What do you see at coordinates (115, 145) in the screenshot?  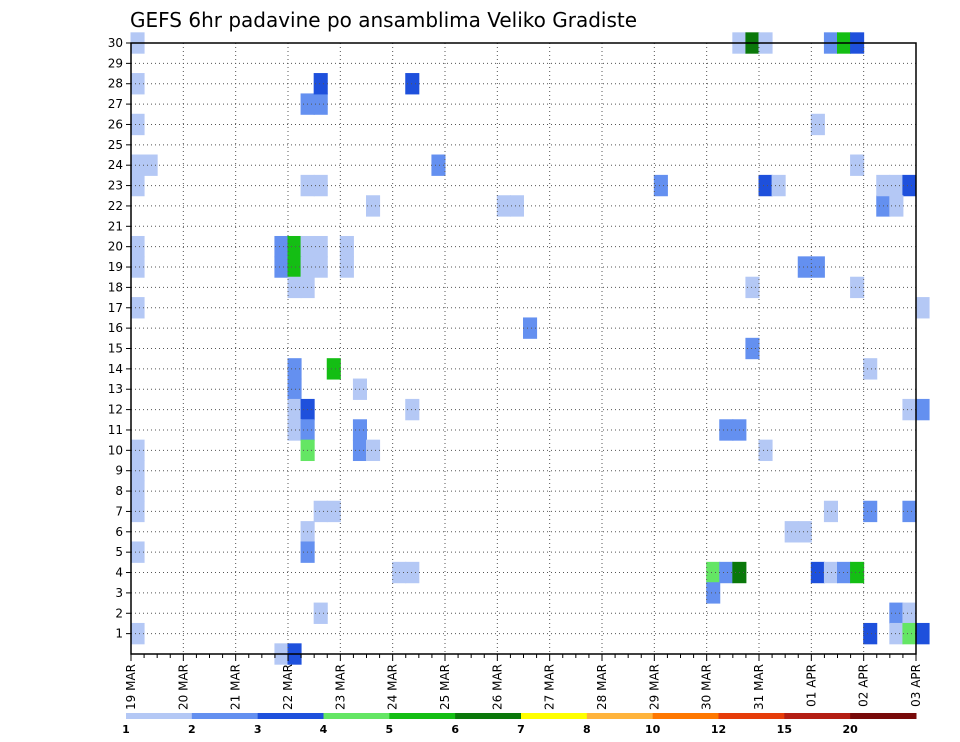 I see `y-tick-label: 25` at bounding box center [115, 145].